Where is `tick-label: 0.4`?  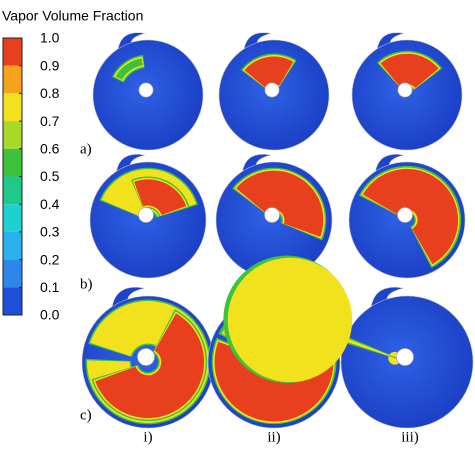
tick-label: 0.4 is located at coordinates (50, 204).